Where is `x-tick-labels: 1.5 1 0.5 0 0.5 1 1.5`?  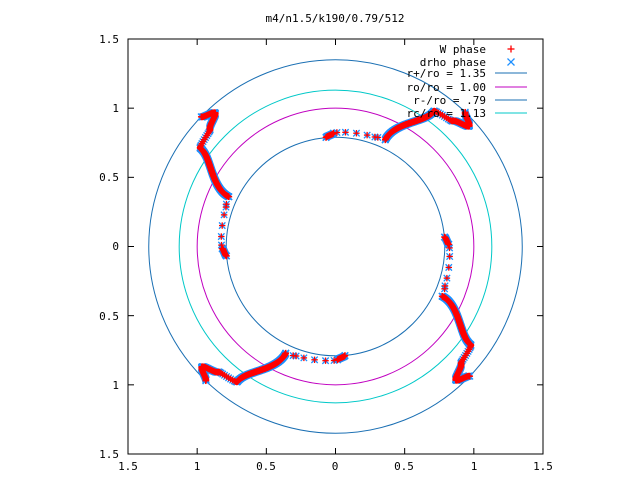
x-tick-labels: 1.5 1 0.5 0 0.5 1 1.5 is located at coordinates (335, 466).